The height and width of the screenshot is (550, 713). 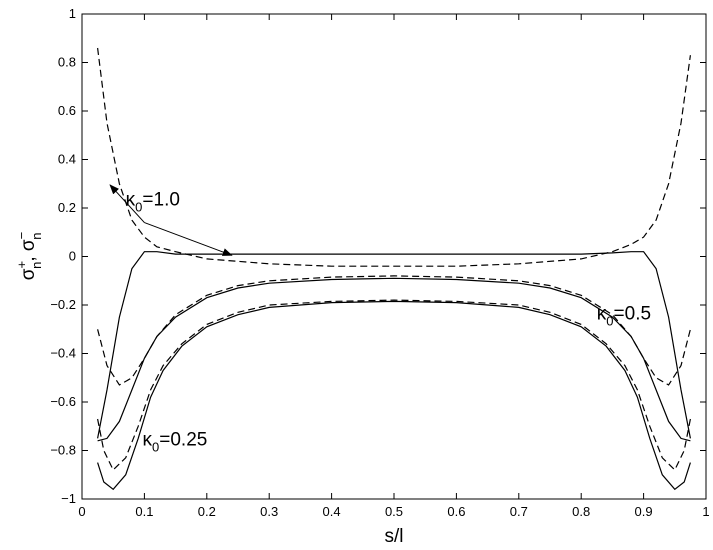 I want to click on y-tick-label: 0, so click(x=72, y=256).